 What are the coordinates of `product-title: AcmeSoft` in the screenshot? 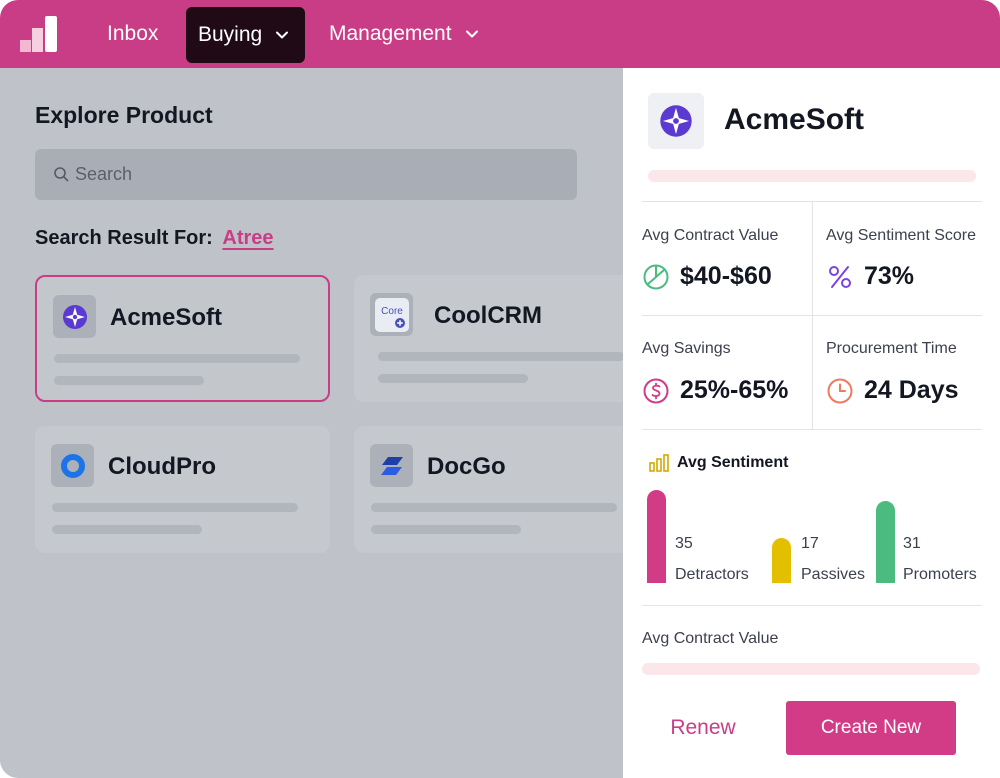 It's located at (794, 119).